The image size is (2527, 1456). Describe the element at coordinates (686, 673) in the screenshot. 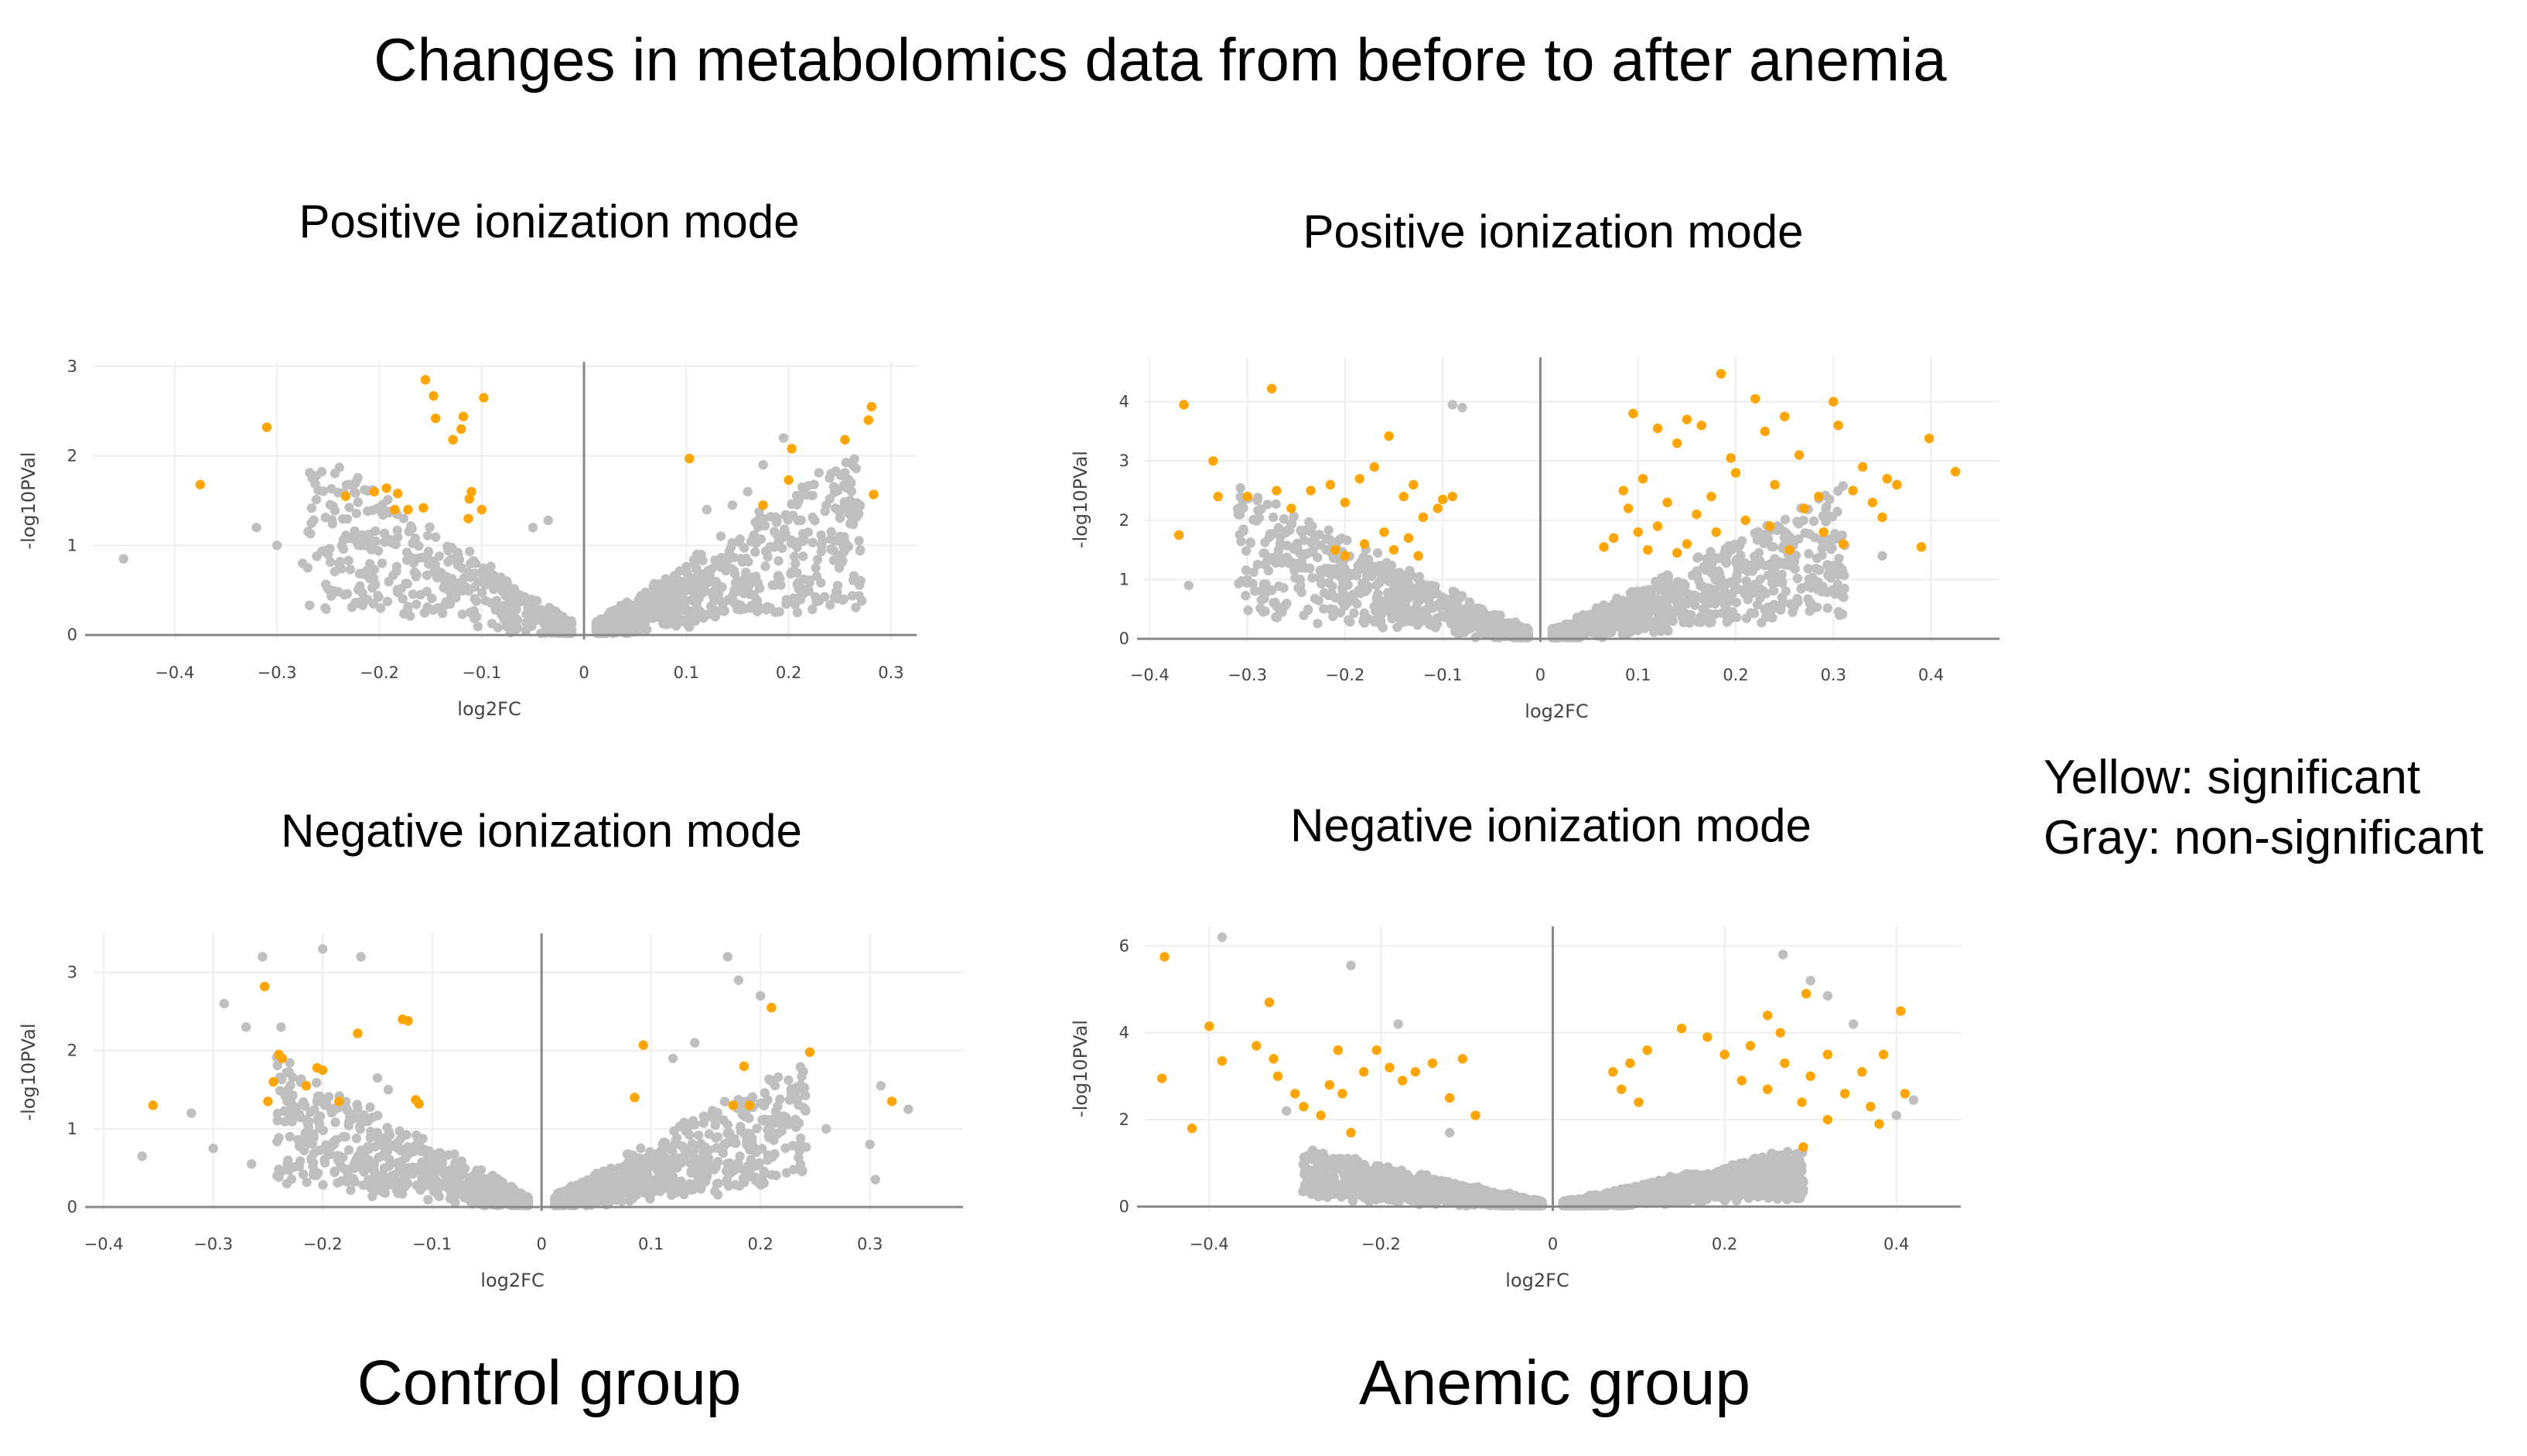

I see `x-tick-label: 0.1` at that location.